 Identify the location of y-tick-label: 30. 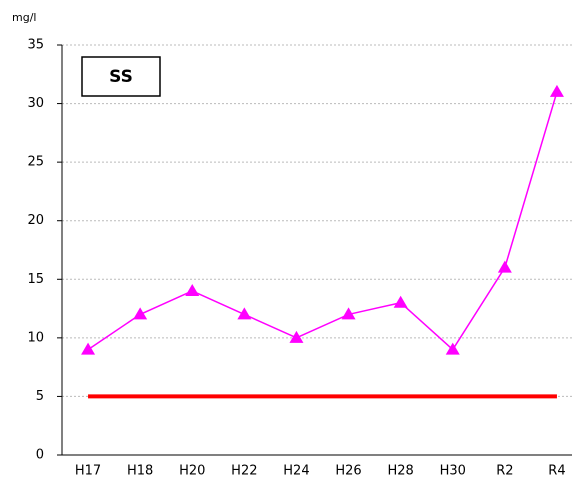
(35, 103).